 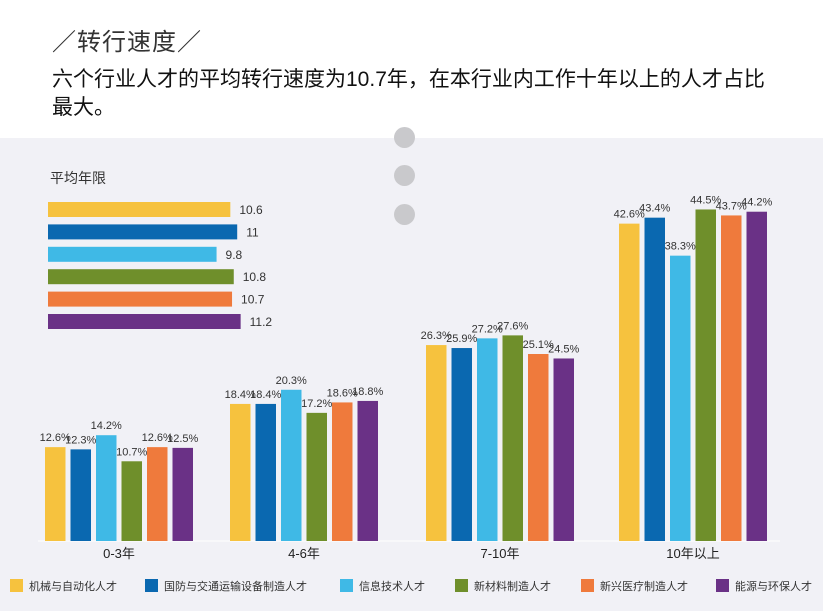 I want to click on legend-label: 信息技术人才, so click(x=392, y=586).